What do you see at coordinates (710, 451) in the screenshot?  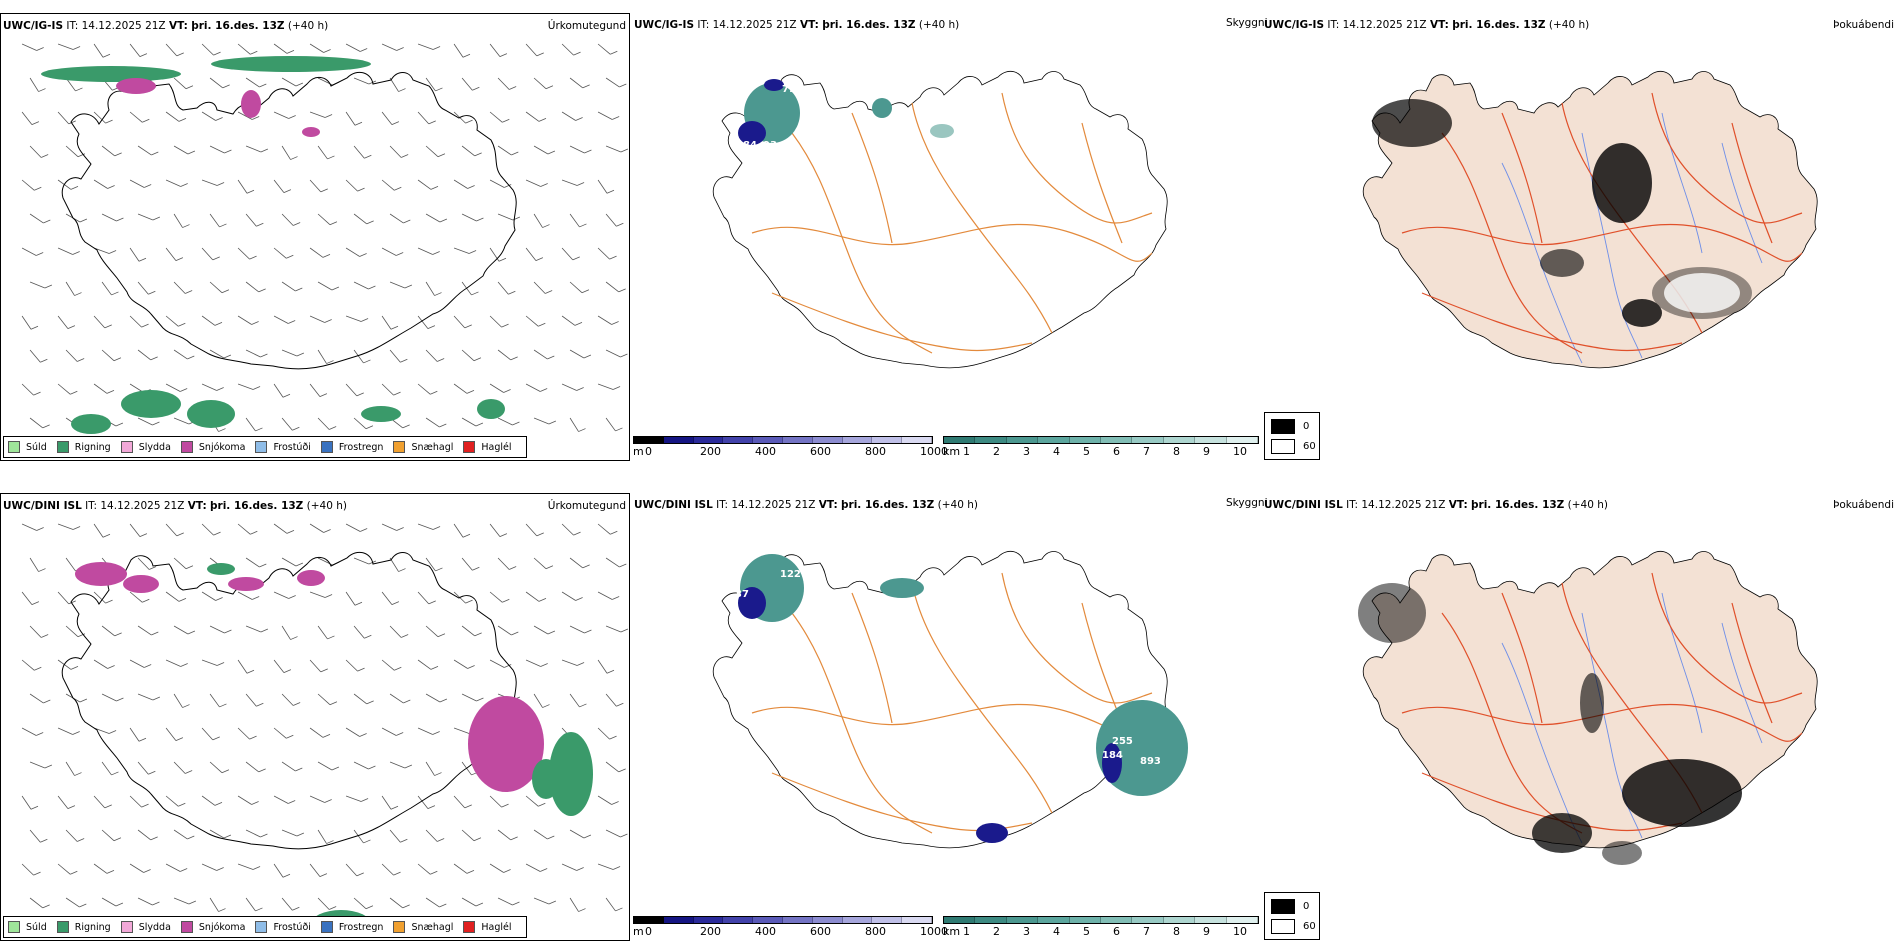 I see `m-tick-label: 200` at bounding box center [710, 451].